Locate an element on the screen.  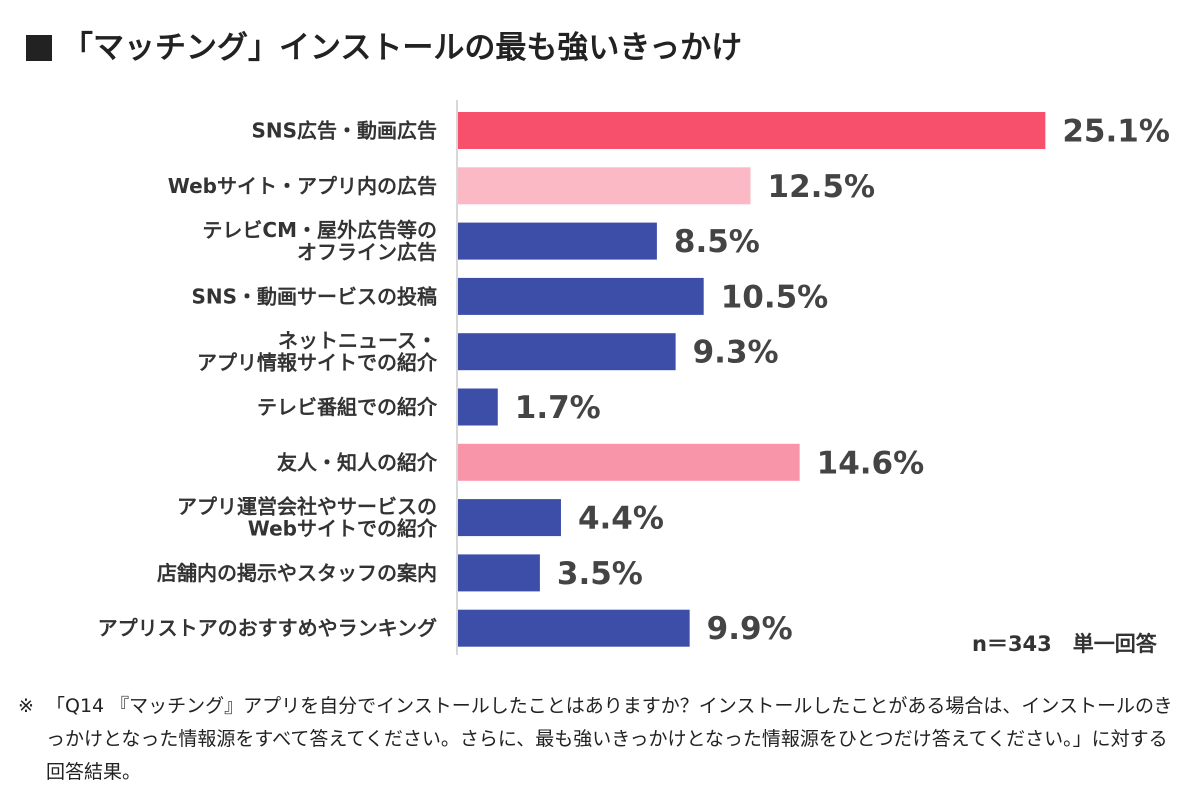
category-label-line: Webサイトでの紹介 is located at coordinates (343, 529).